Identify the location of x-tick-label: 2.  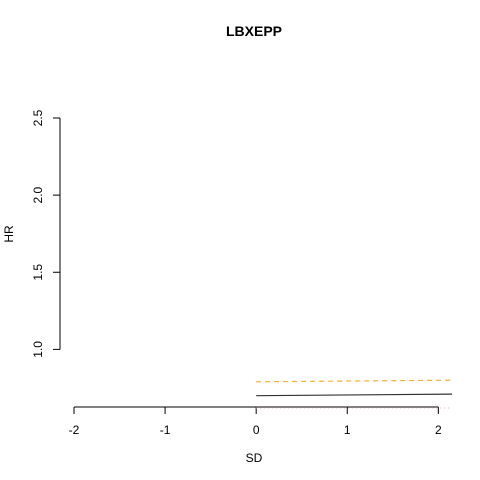
(438, 430).